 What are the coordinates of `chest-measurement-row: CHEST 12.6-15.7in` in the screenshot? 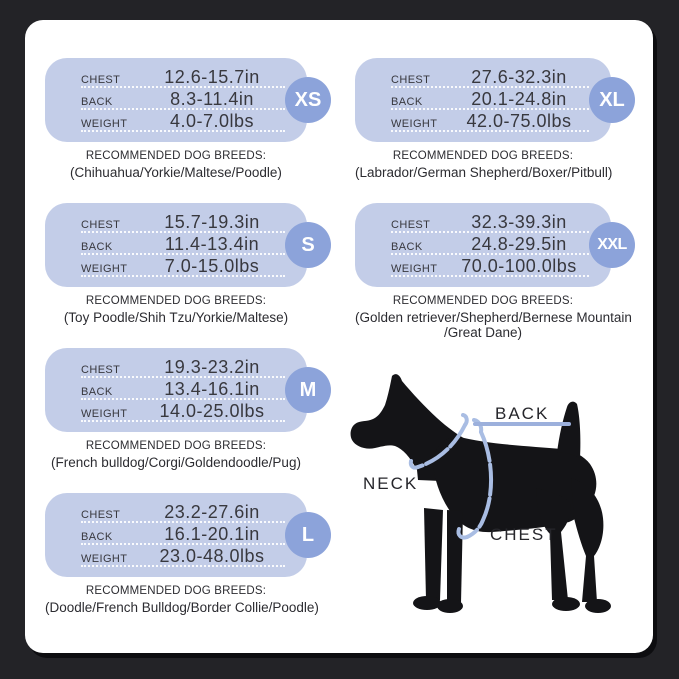 It's located at (183, 77).